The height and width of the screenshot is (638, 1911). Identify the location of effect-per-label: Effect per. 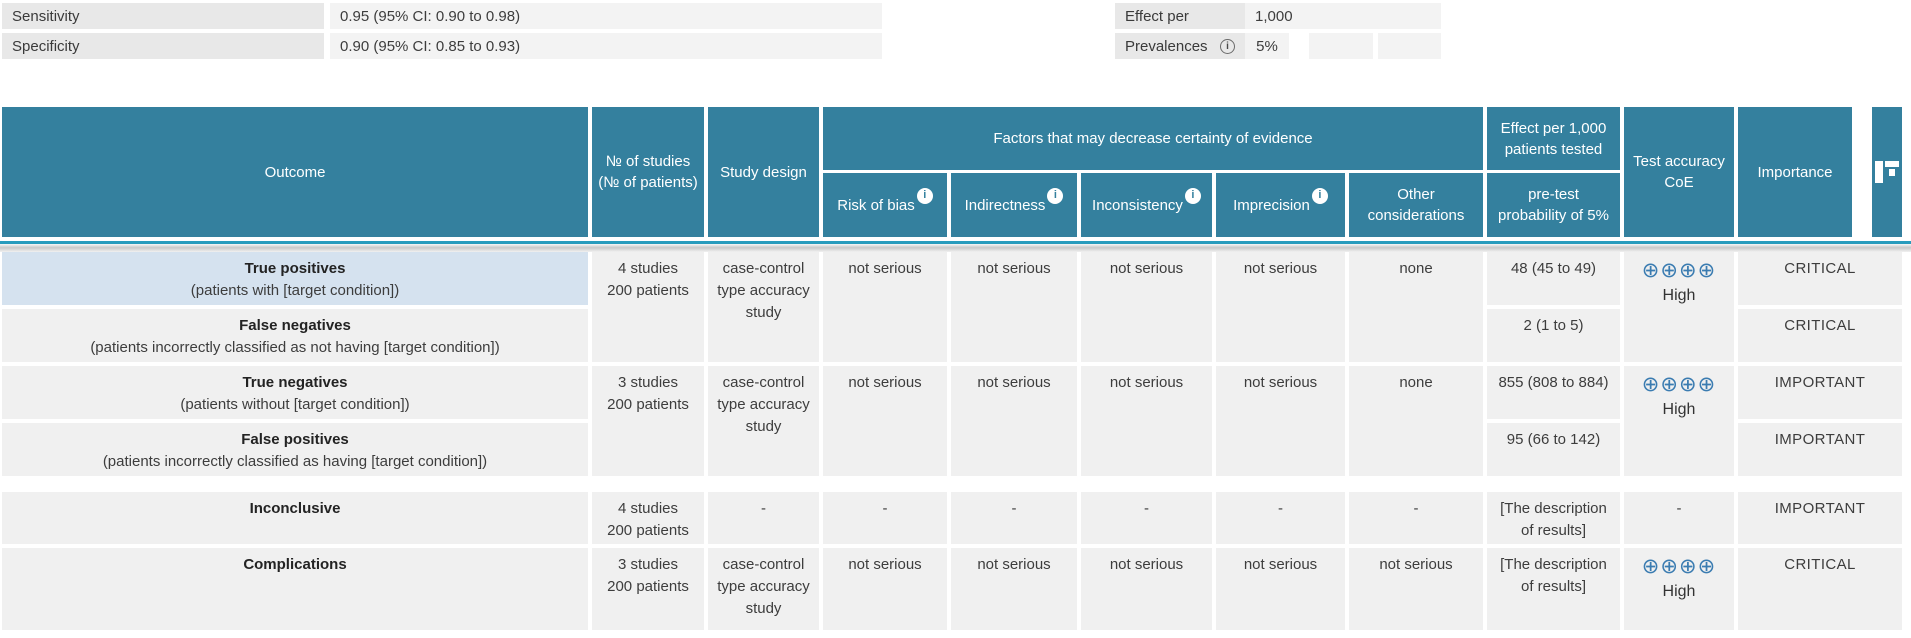
(1180, 16).